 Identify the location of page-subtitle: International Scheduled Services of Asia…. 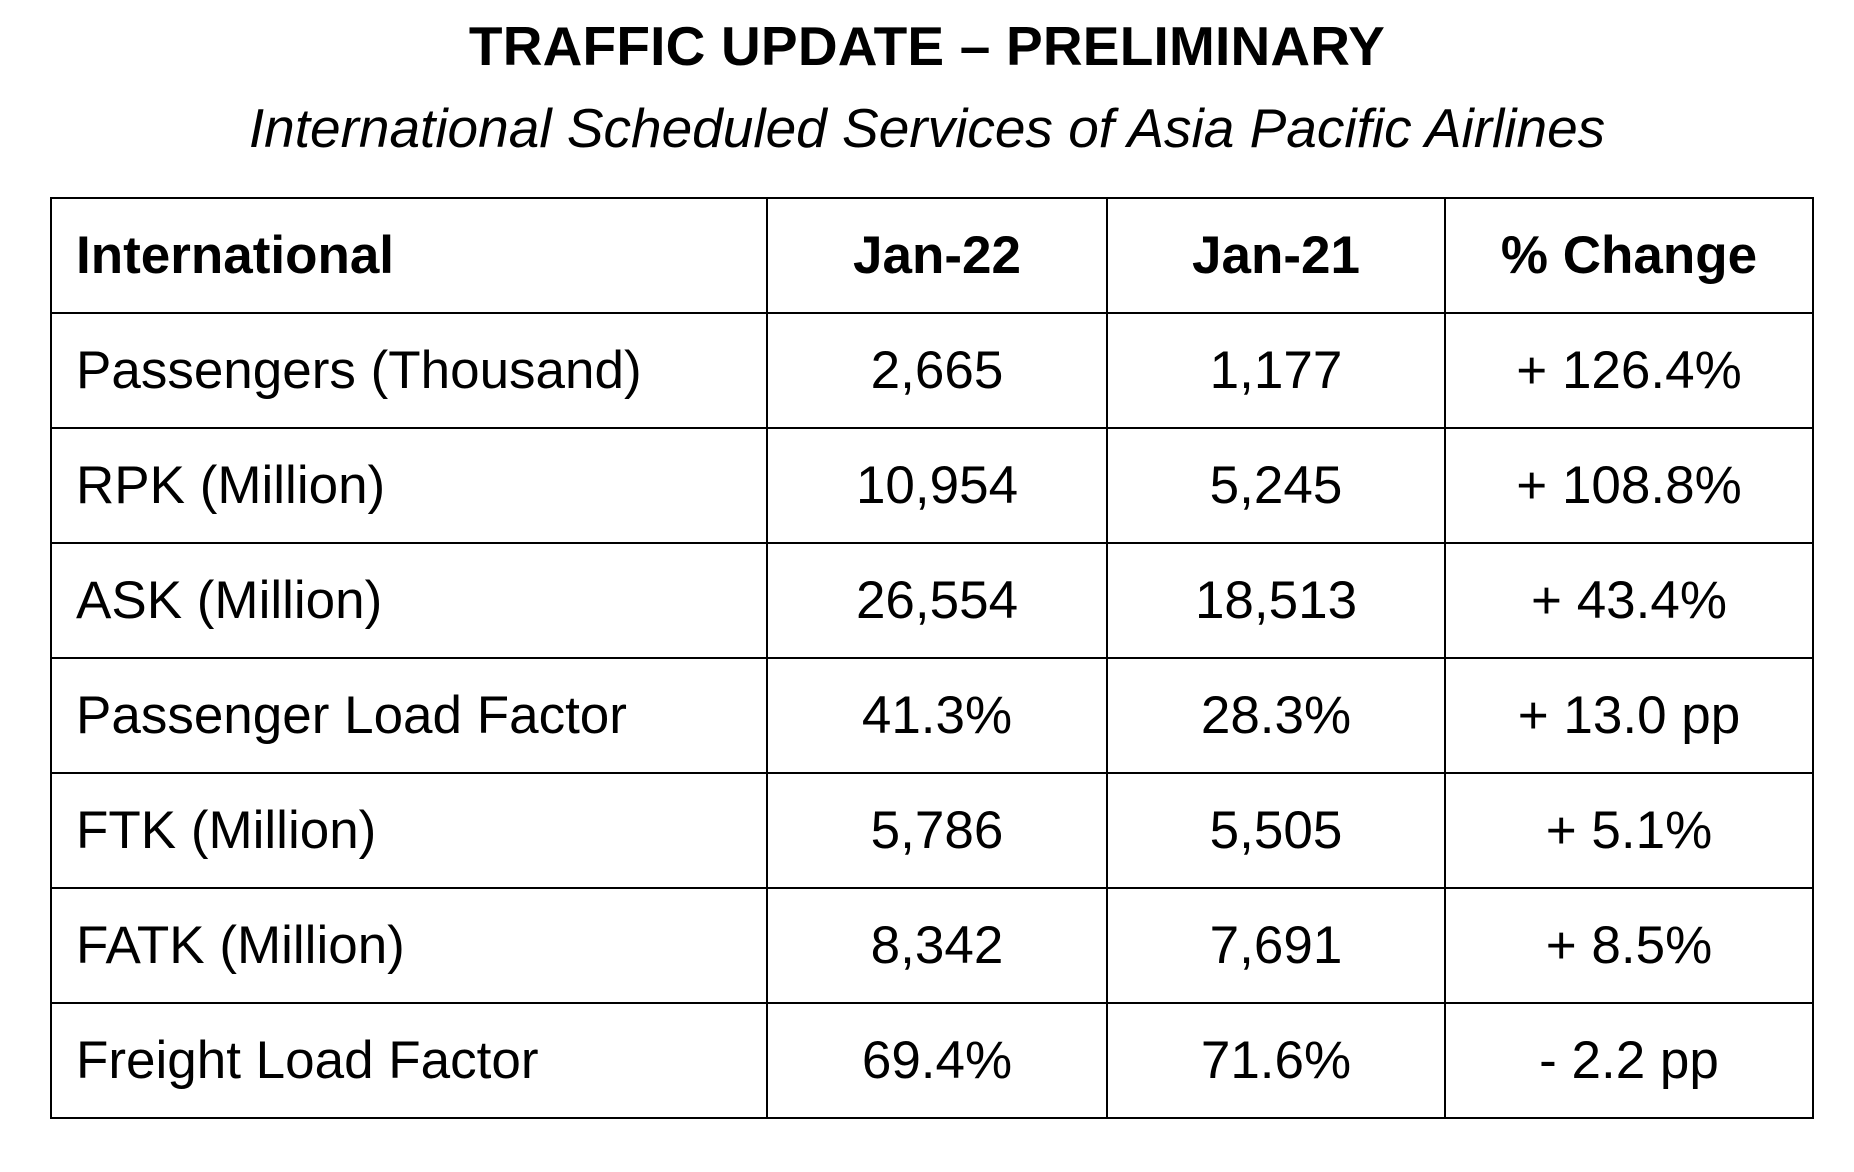
(927, 128).